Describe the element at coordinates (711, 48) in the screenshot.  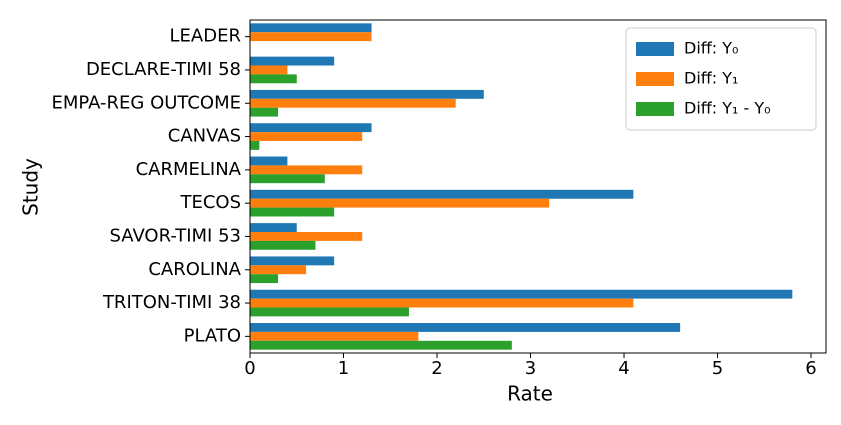
I see `legend-label: Diff: Y₀` at that location.